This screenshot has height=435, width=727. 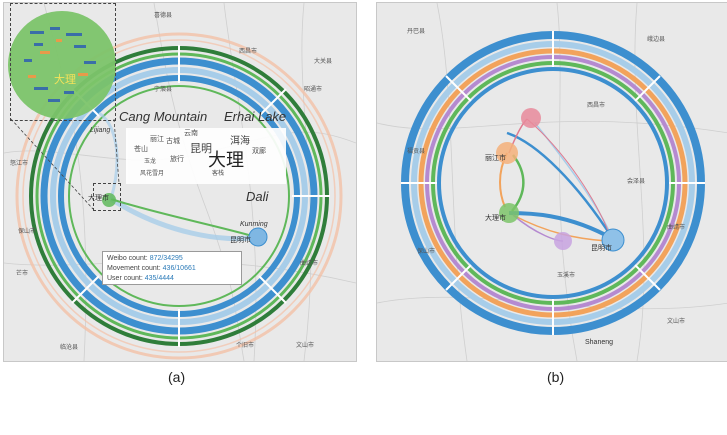 I want to click on map-label: 芒市, so click(x=22, y=273).